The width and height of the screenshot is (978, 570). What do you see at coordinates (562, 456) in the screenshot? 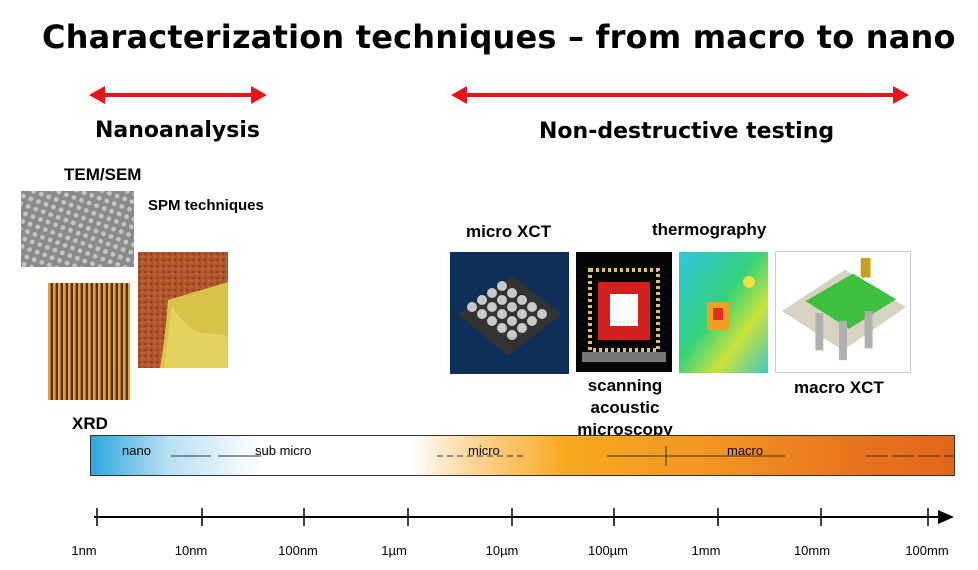
I see `band-separator-lines` at bounding box center [562, 456].